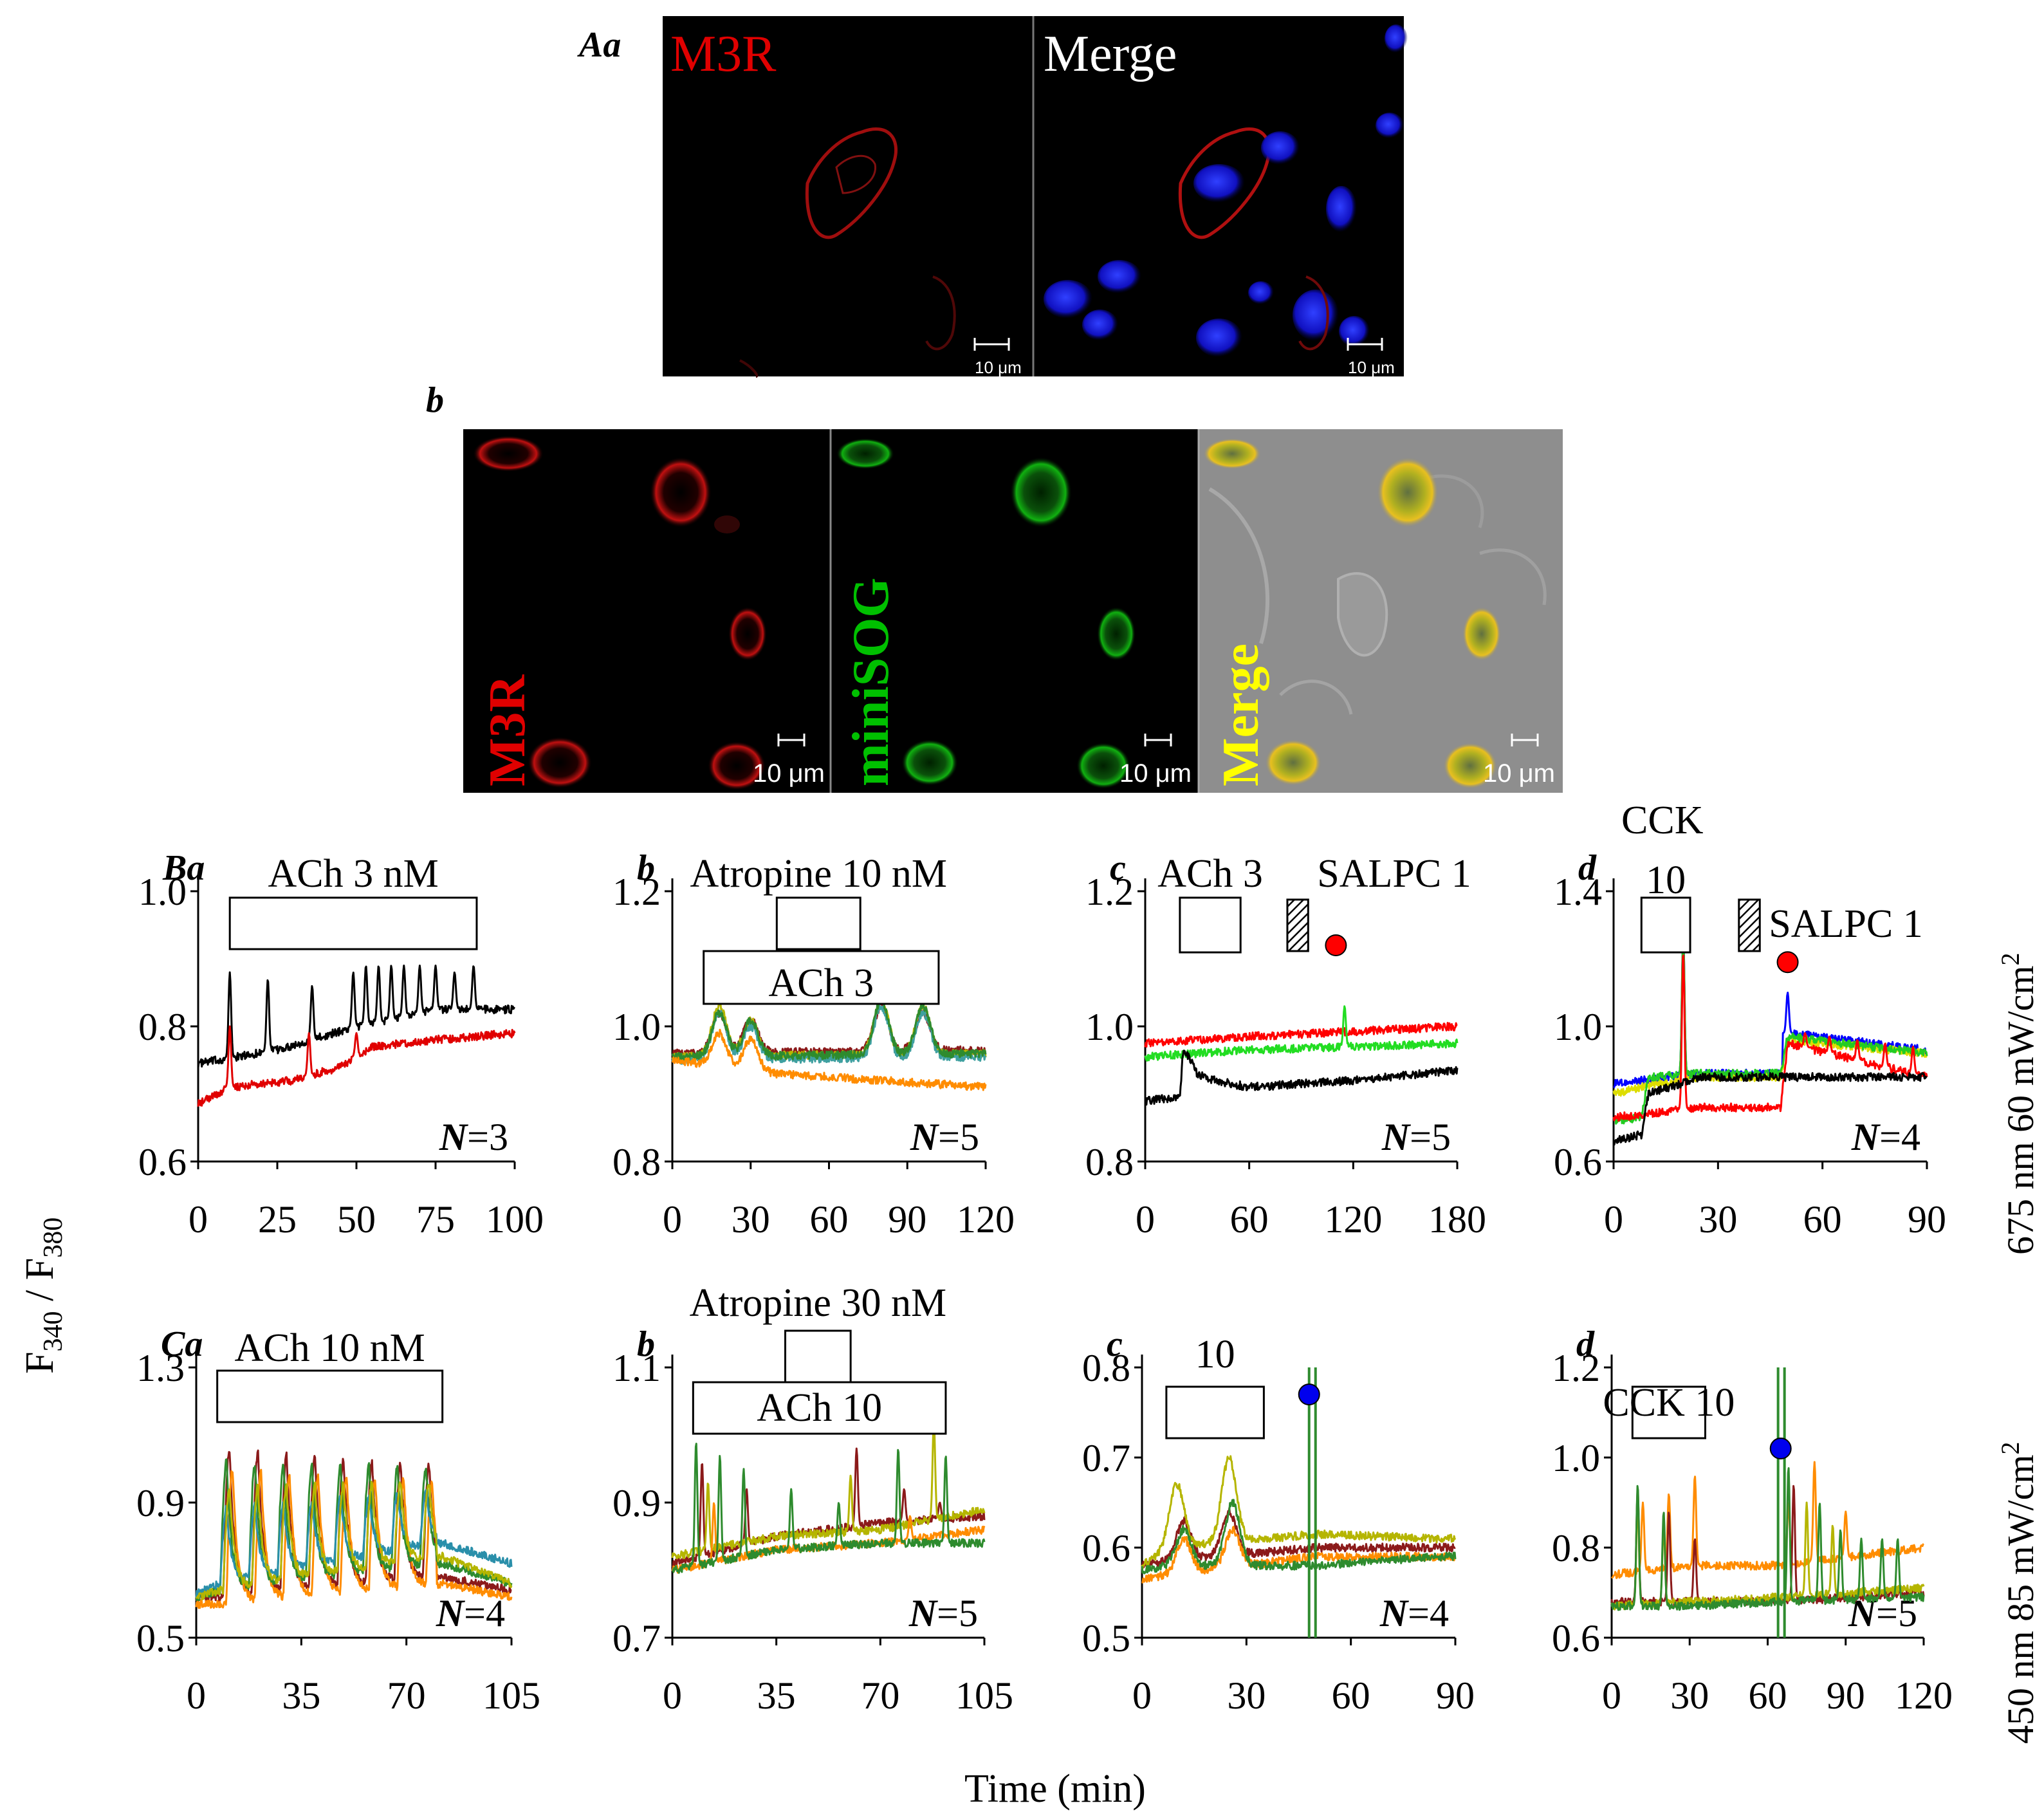  I want to click on x-axis-label: Time (min), so click(1055, 1789).